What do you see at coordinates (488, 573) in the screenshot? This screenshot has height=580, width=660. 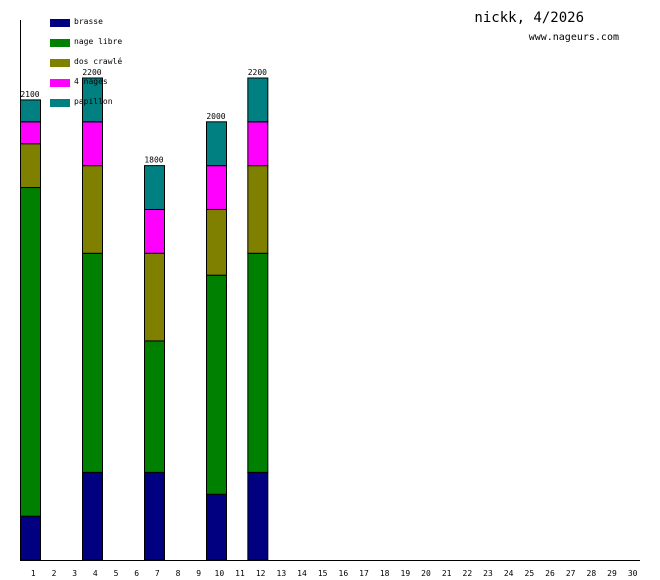 I see `x-tick-label-23: 23` at bounding box center [488, 573].